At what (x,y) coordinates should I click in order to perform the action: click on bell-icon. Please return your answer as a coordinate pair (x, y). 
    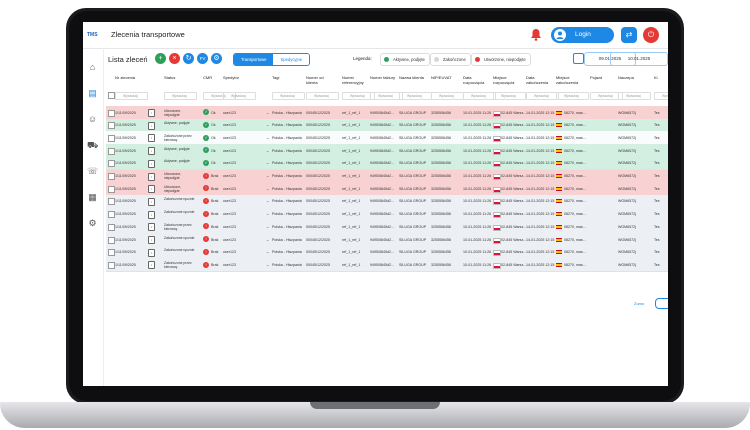
    Looking at the image, I should click on (536, 34).